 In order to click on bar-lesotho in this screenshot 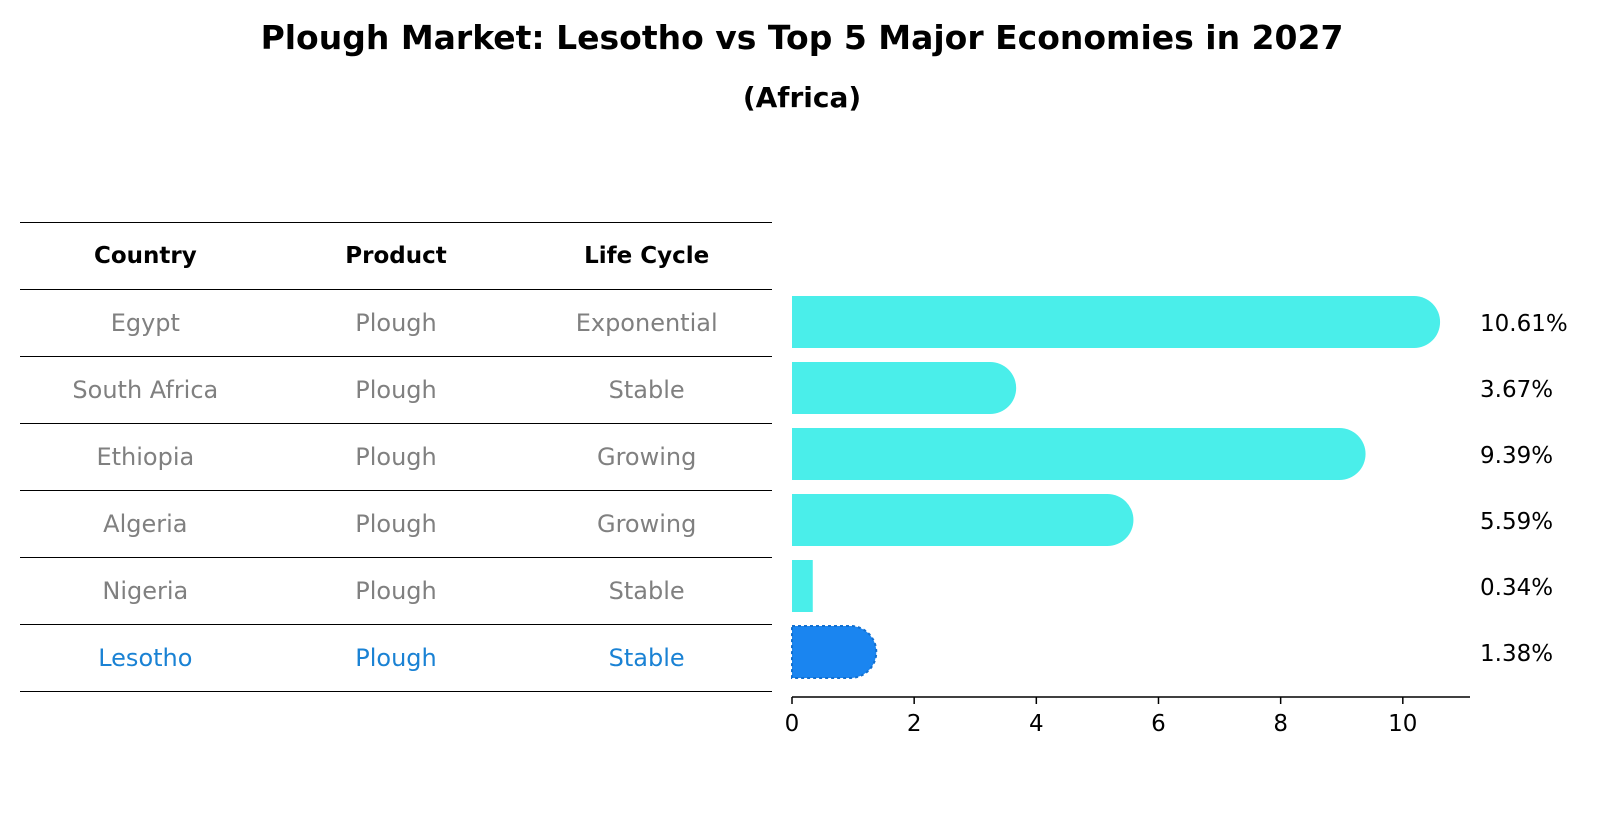, I will do `click(834, 652)`.